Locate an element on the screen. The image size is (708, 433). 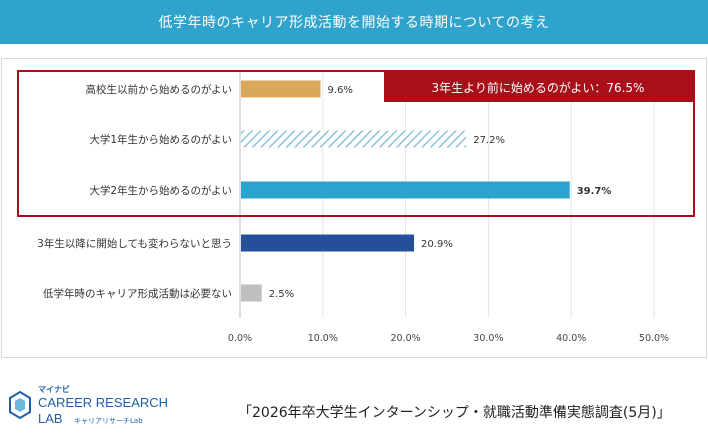
brand-line2-text: LAB is located at coordinates (50, 418).